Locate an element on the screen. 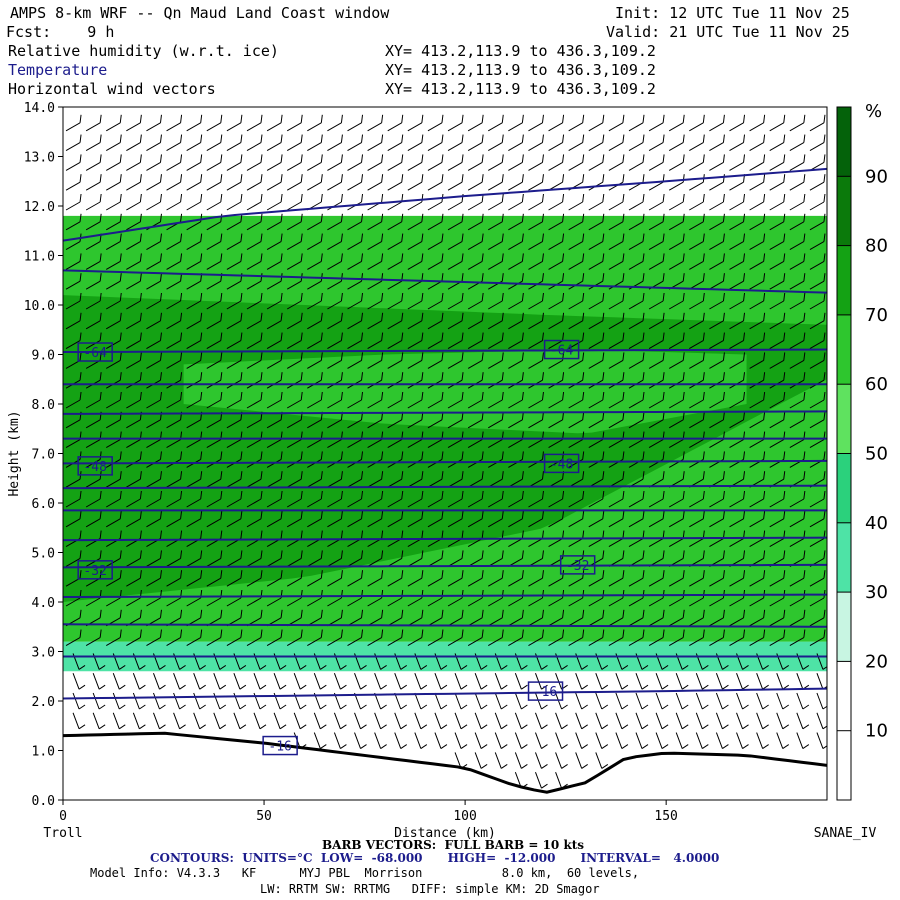 Image resolution: width=900 pixels, height=900 pixels. colorbar-label: 30 is located at coordinates (876, 592).